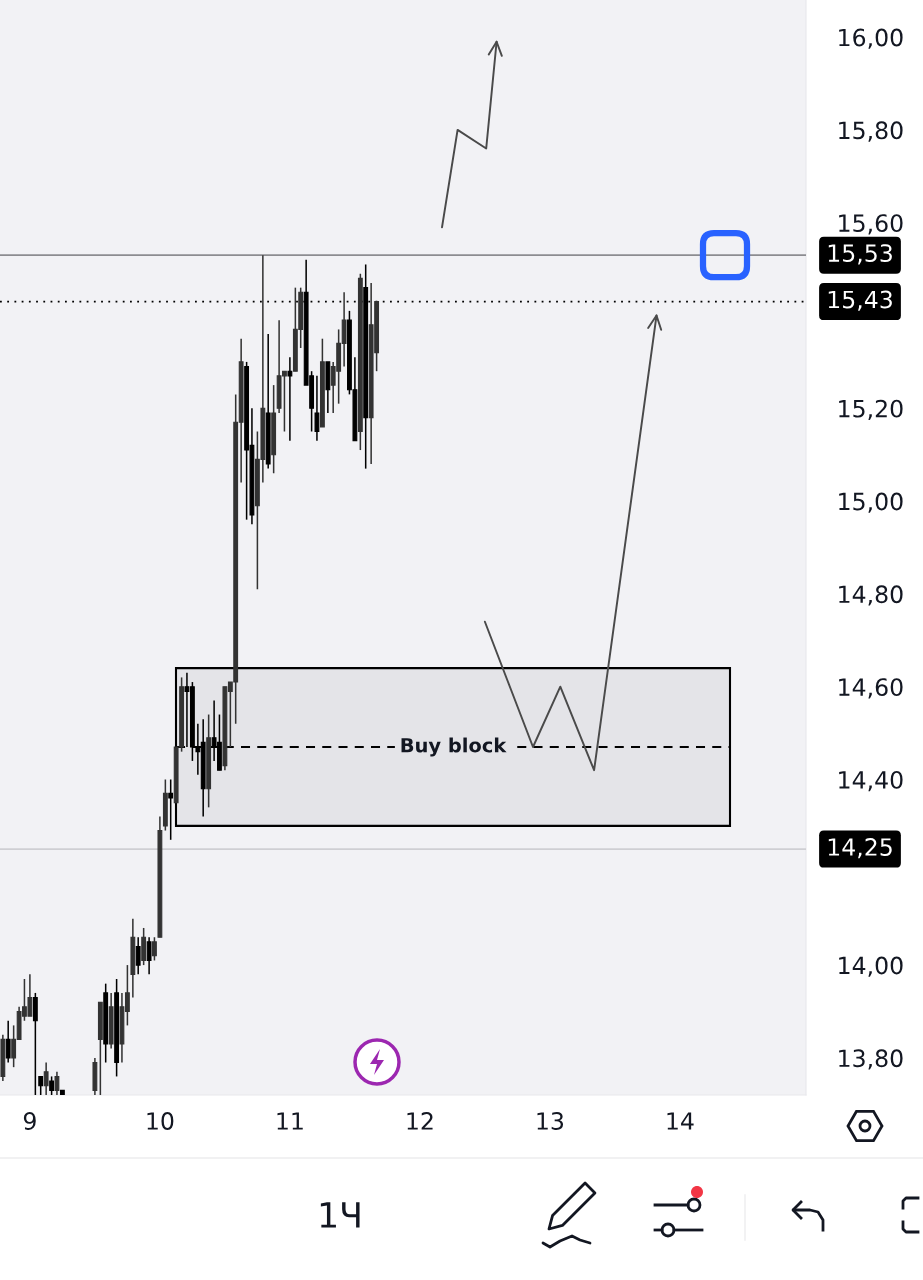  I want to click on y-tick-label: 15,80, so click(871, 131).